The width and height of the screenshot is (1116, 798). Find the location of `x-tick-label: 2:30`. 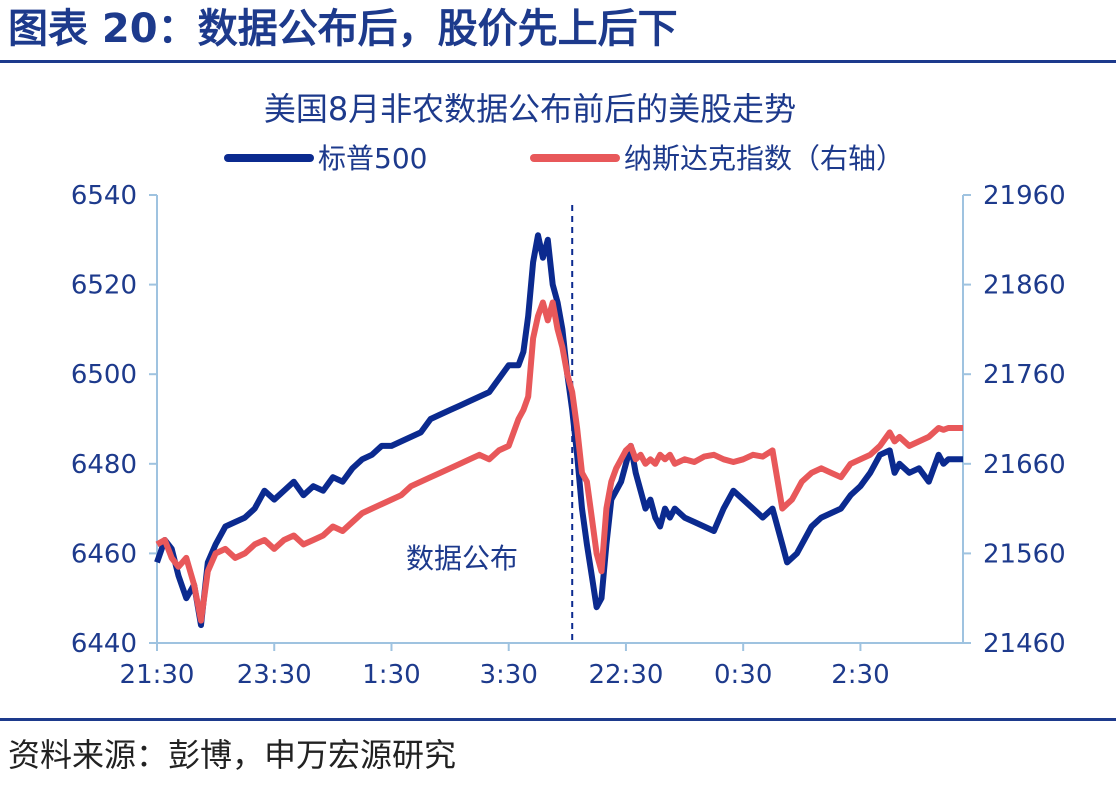

x-tick-label: 2:30 is located at coordinates (860, 675).